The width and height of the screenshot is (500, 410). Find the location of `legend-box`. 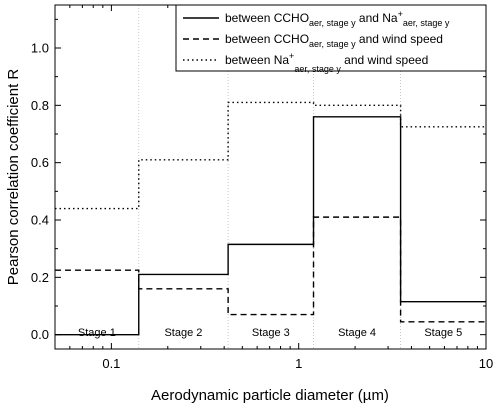

legend-box is located at coordinates (331, 38).